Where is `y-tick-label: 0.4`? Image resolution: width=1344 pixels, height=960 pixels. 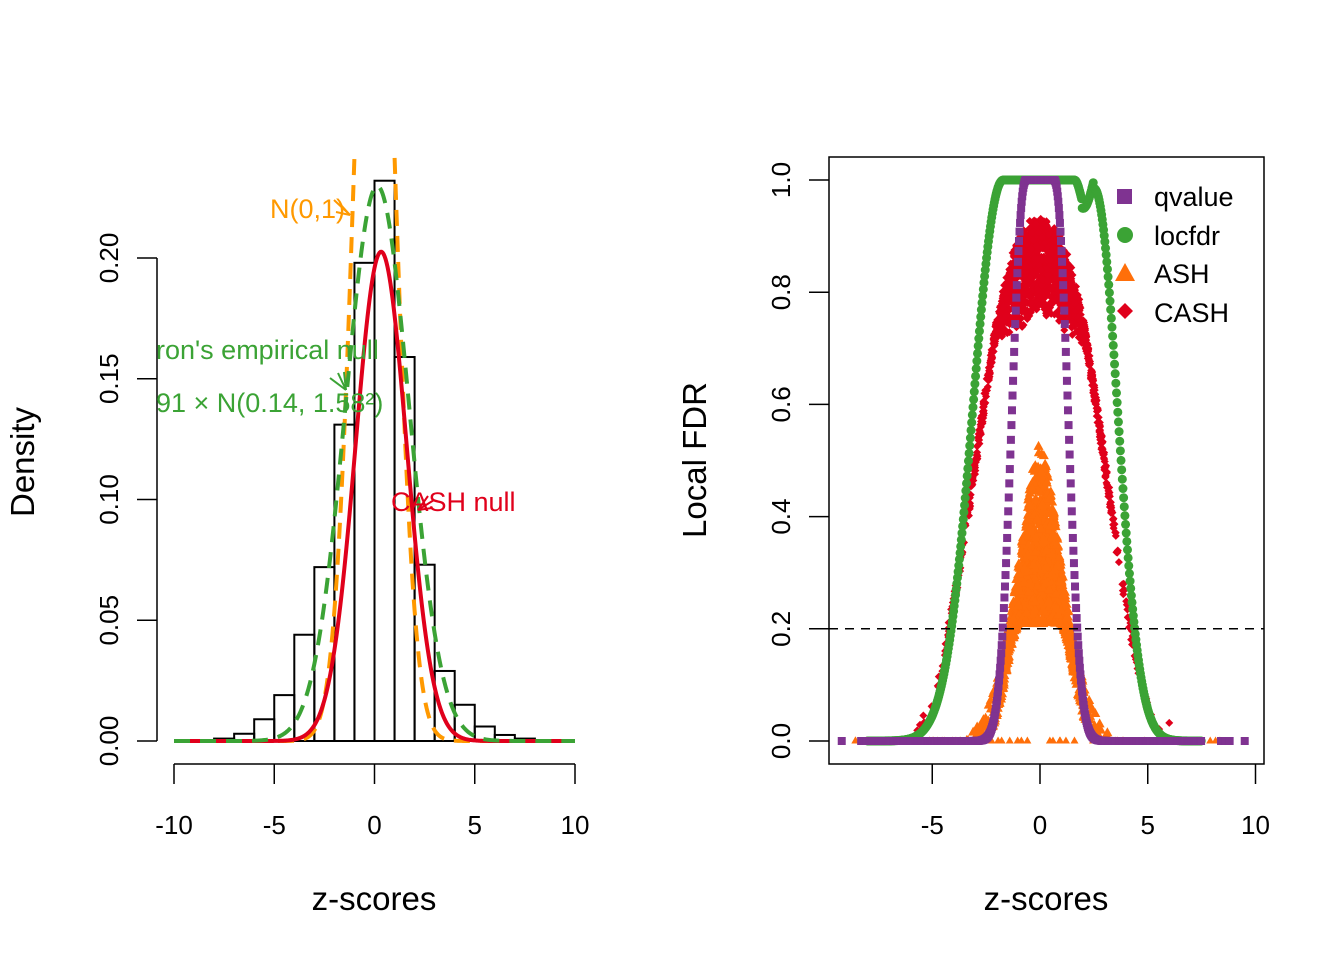
y-tick-label: 0.4 is located at coordinates (781, 517).